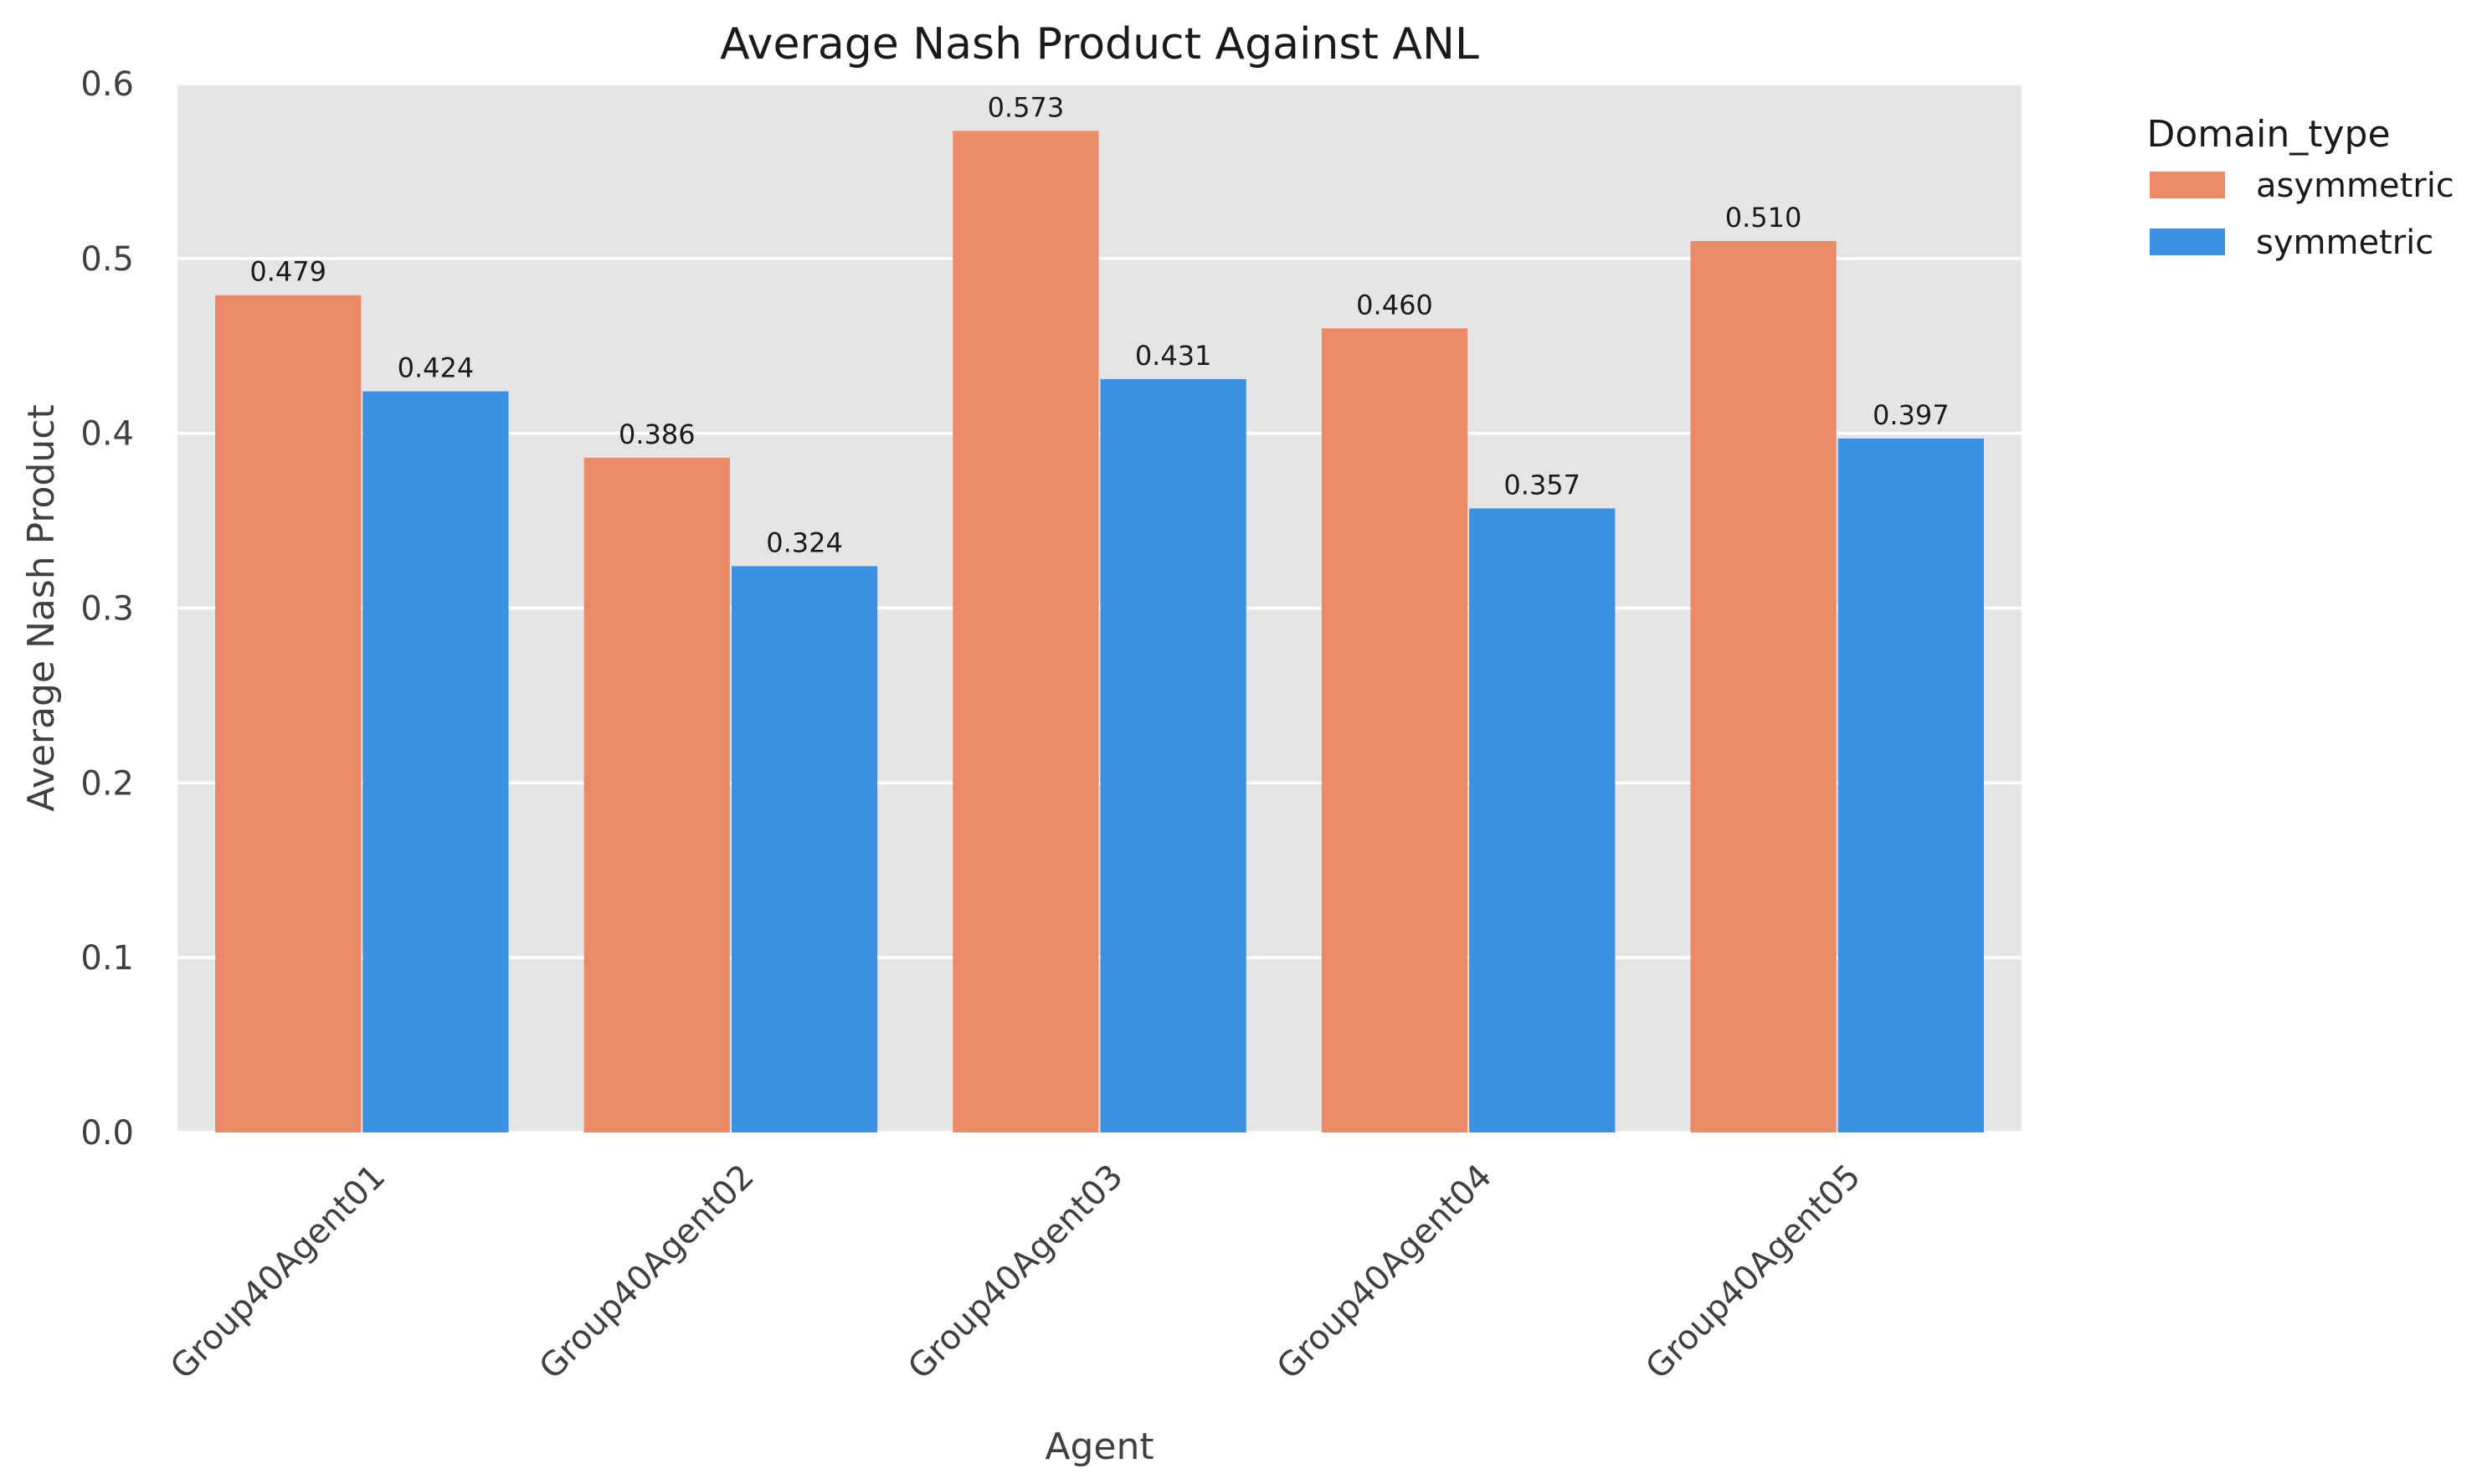  Describe the element at coordinates (1099, 44) in the screenshot. I see `chart-title: Average Nash Product Against ANL` at that location.